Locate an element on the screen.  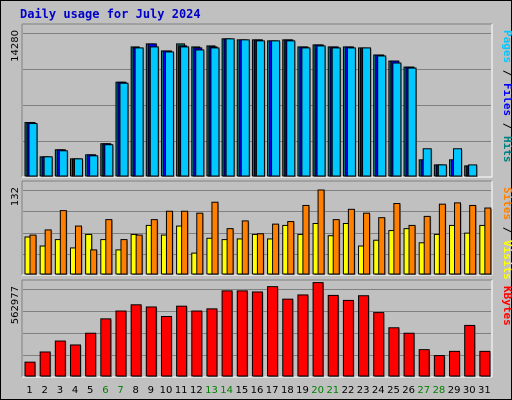
x-tick-label: 23 is located at coordinates (363, 390).